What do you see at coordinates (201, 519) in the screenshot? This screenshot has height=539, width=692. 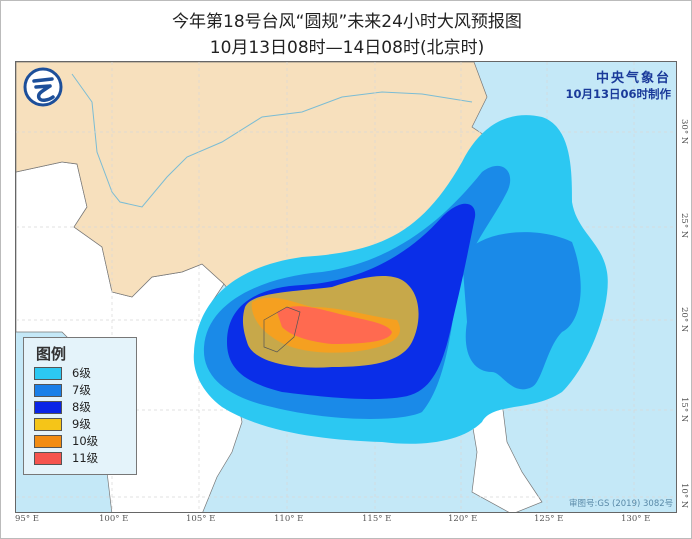 I see `lon-label: 105° E` at bounding box center [201, 519].